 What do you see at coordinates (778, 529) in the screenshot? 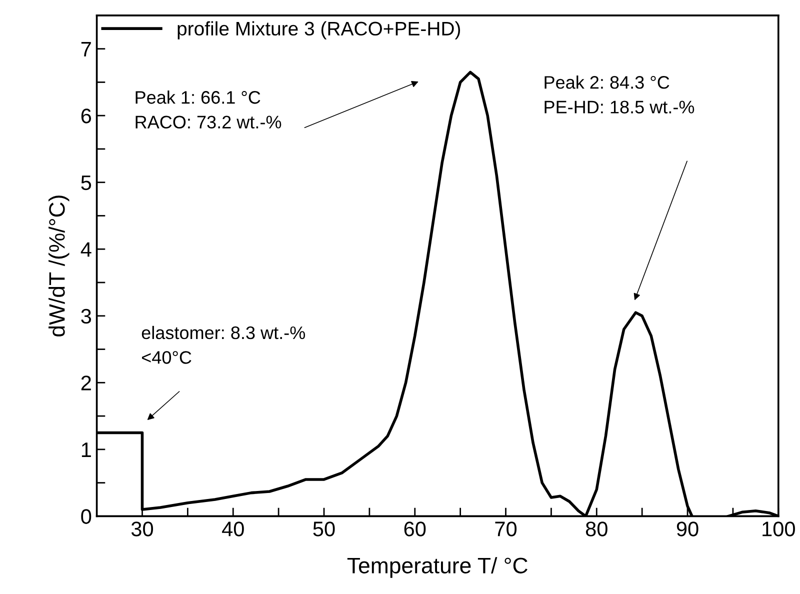
I see `x-tick-label: 100` at bounding box center [778, 529].